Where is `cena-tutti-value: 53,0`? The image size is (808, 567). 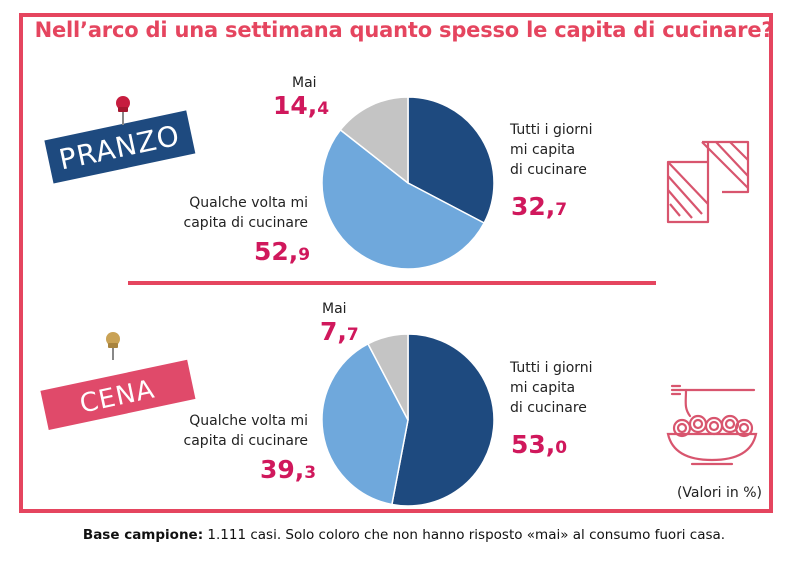 cena-tutti-value: 53,0 is located at coordinates (539, 446).